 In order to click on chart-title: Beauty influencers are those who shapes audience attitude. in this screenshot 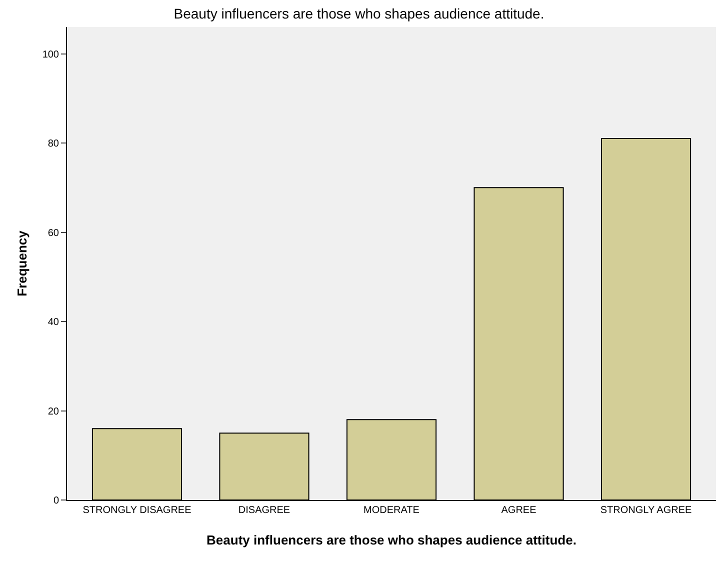, I will do `click(359, 13)`.